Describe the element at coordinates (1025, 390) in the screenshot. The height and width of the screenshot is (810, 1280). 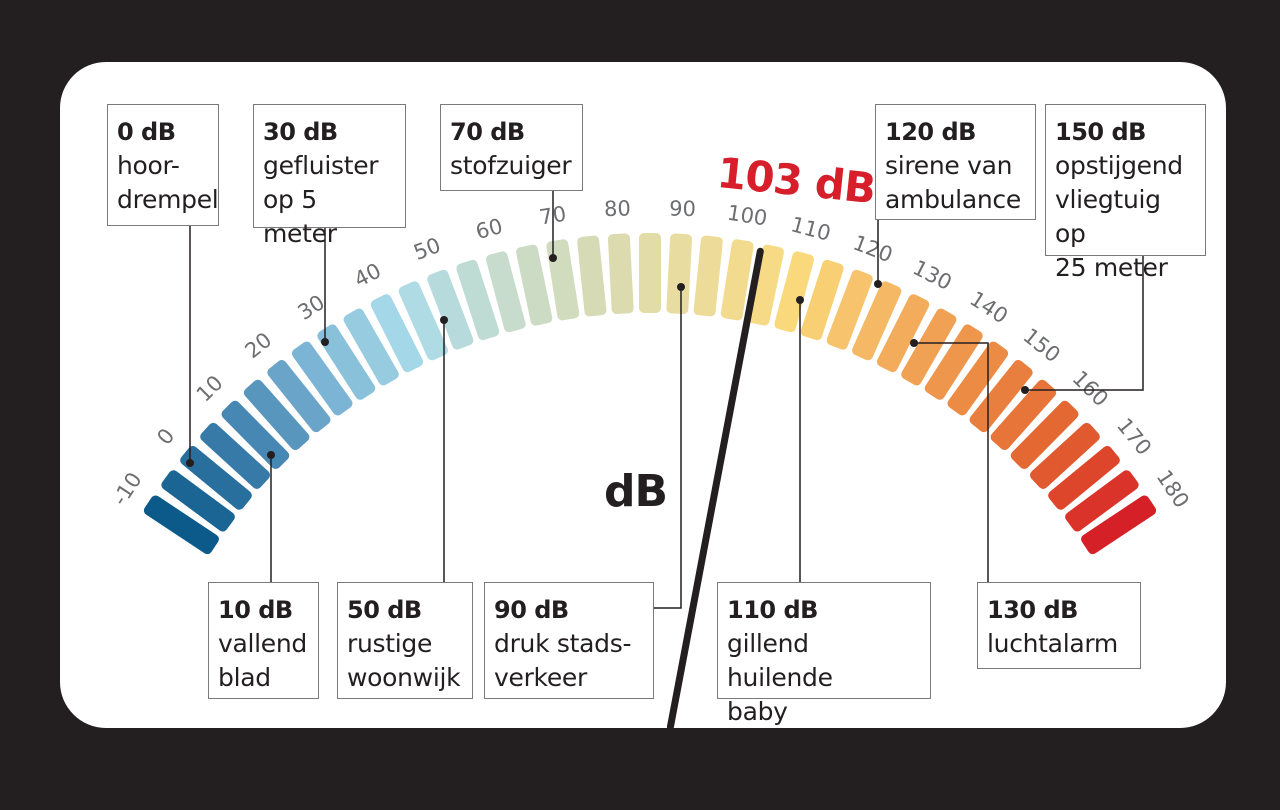
I see `marker-dot-150db` at that location.